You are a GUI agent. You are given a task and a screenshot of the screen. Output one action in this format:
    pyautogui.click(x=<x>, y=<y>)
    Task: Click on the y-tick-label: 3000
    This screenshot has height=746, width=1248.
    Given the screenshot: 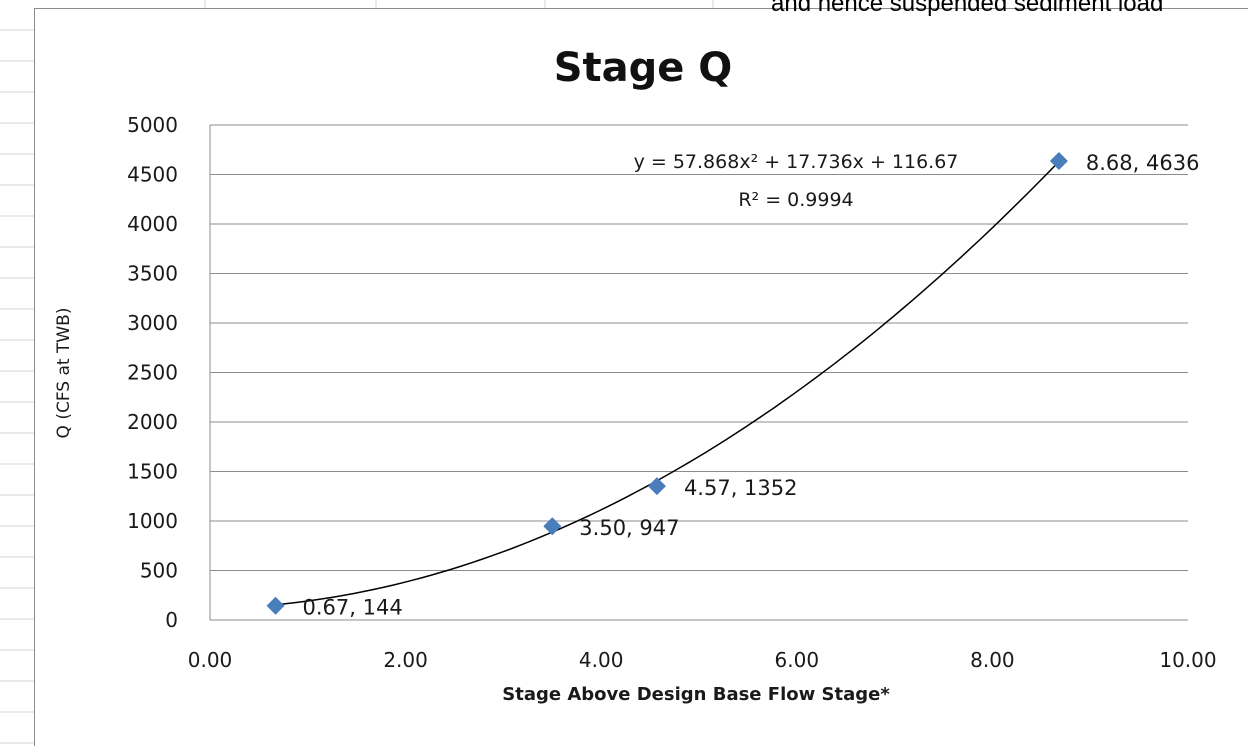 What is the action you would take?
    pyautogui.click(x=152, y=323)
    